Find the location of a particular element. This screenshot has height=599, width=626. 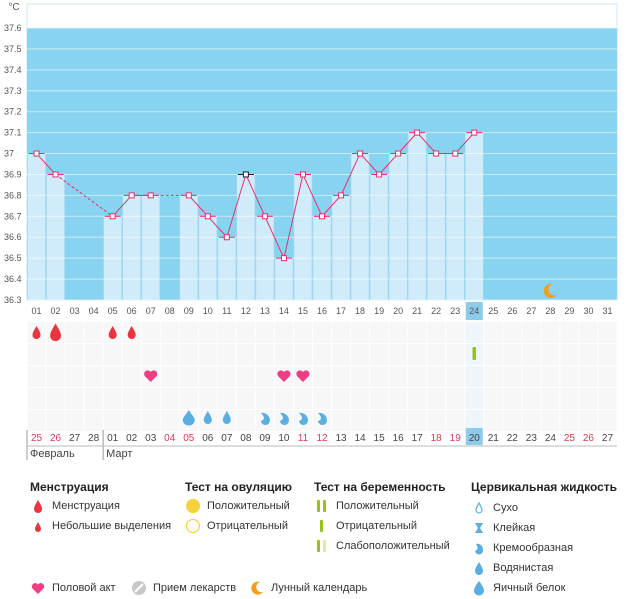

cycle-day-label: 03 is located at coordinates (75, 311).